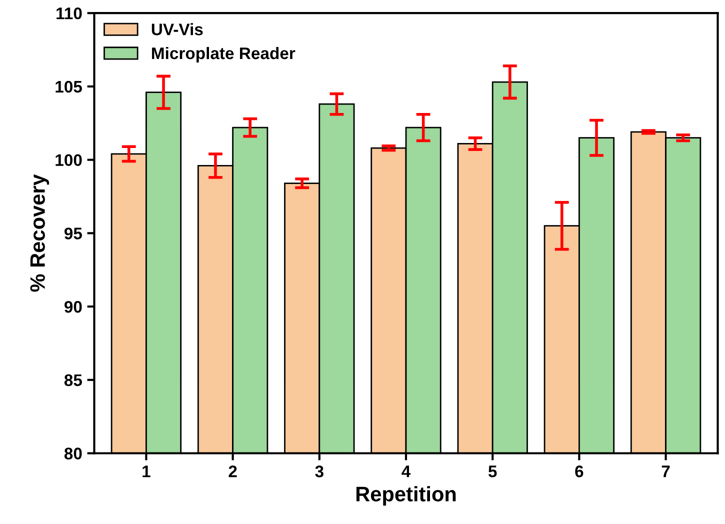 The height and width of the screenshot is (524, 725). I want to click on x-tick-label: 3, so click(319, 472).